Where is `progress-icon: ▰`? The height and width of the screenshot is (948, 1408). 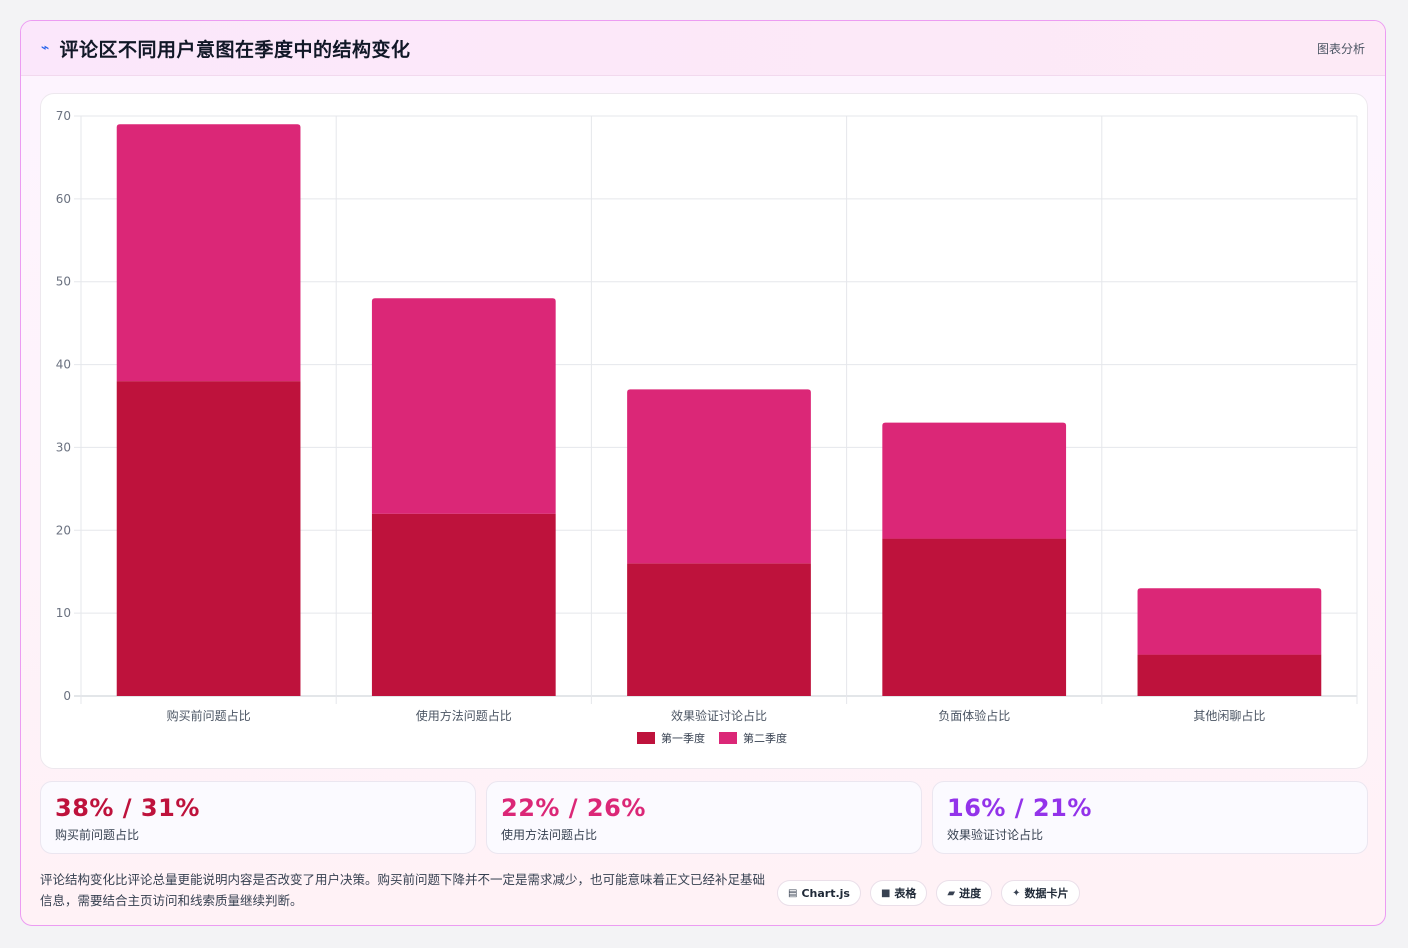 progress-icon: ▰ is located at coordinates (951, 893).